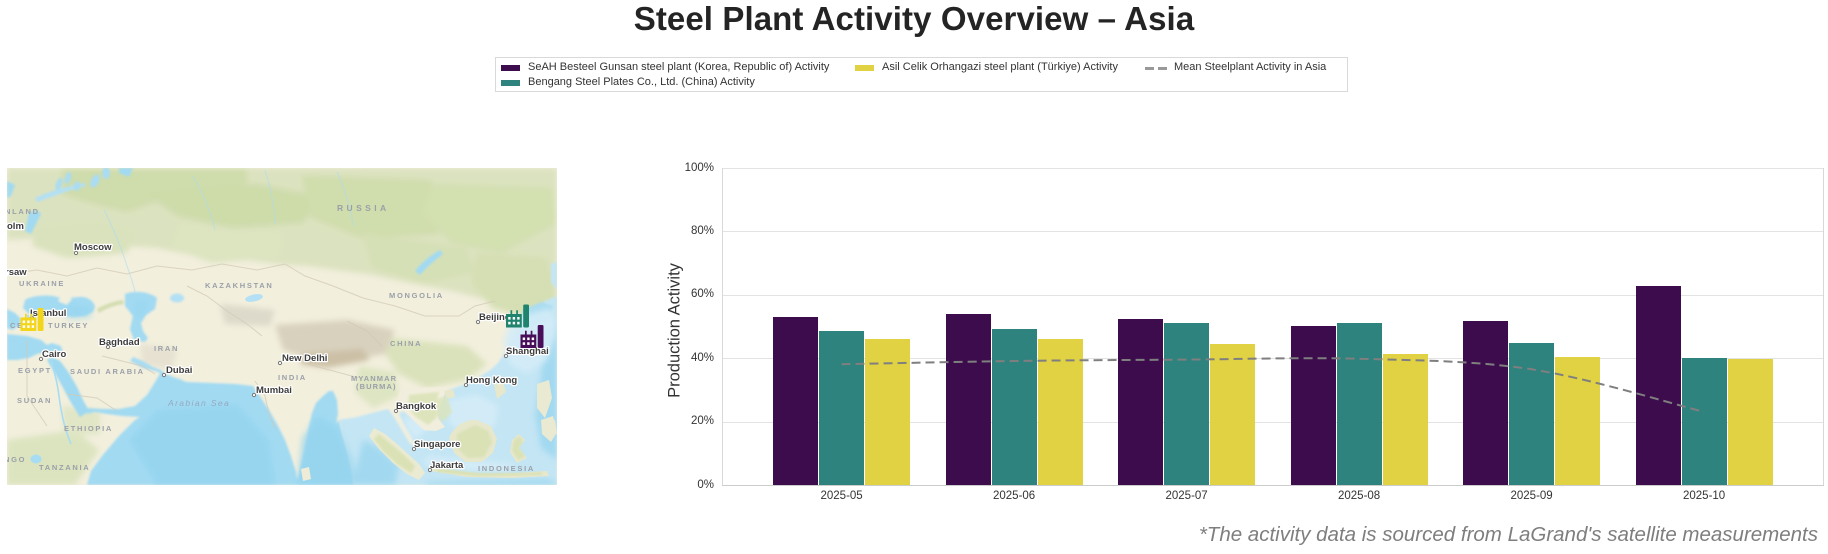  I want to click on svg-text: Arabian Sea, so click(198, 403).